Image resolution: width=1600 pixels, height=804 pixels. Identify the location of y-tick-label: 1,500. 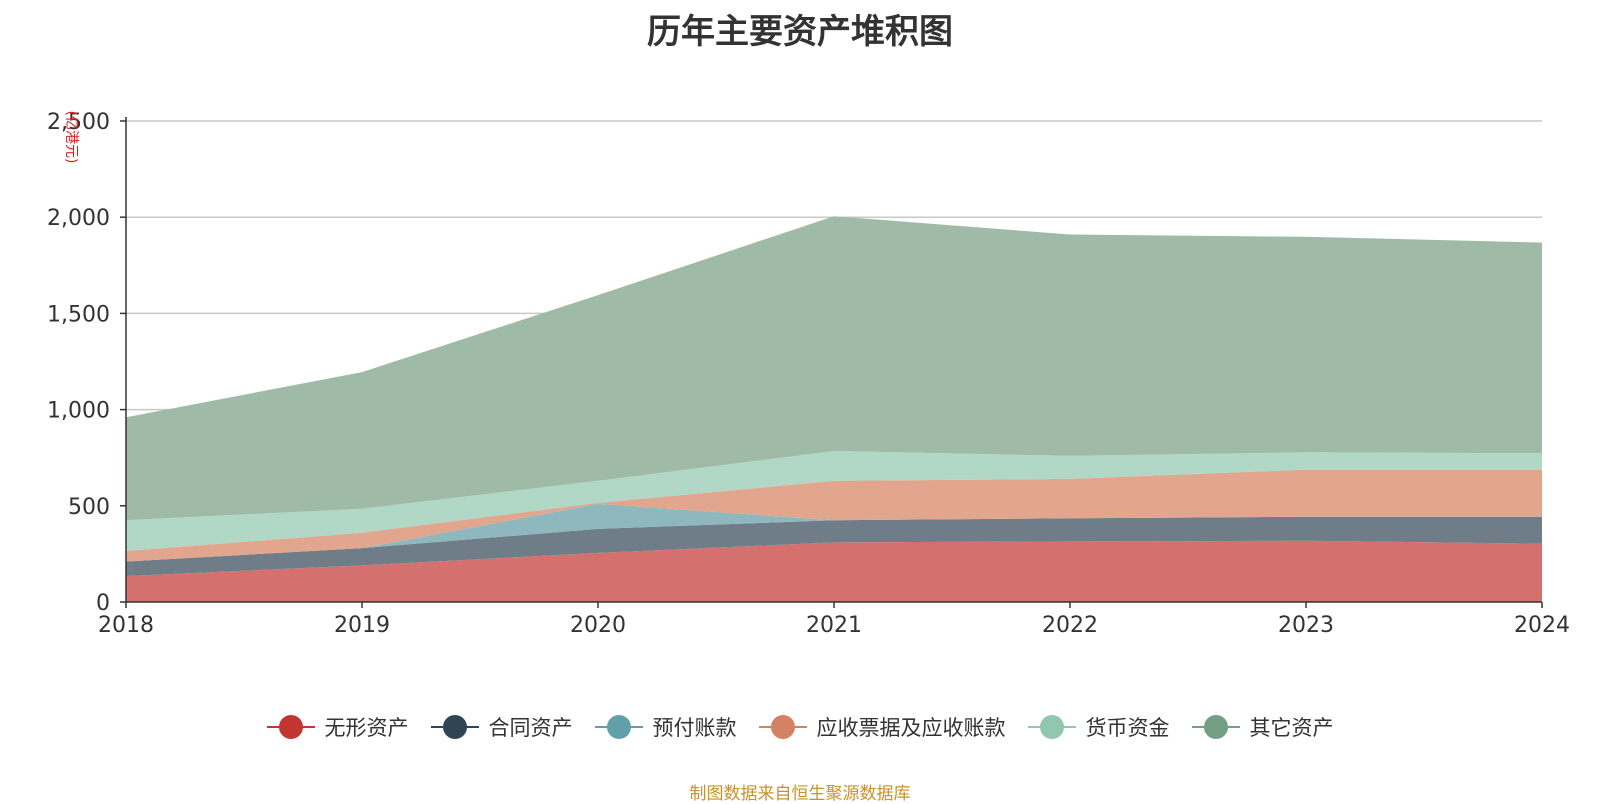
(78, 314).